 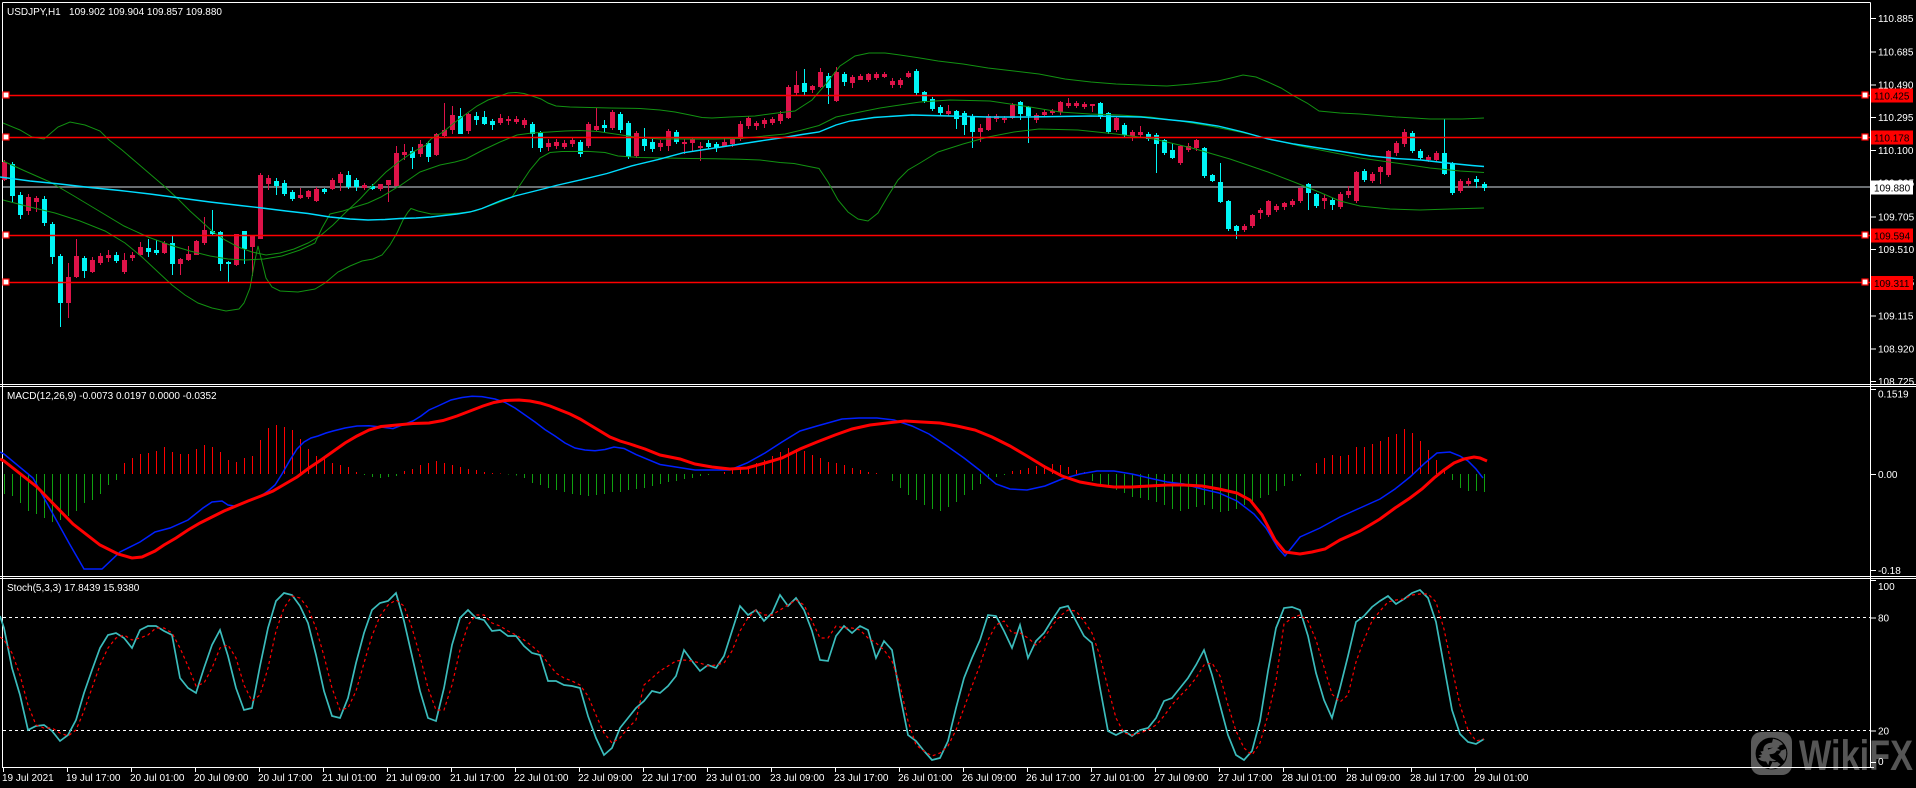 I want to click on svg-text: 110.178, so click(x=1892, y=139).